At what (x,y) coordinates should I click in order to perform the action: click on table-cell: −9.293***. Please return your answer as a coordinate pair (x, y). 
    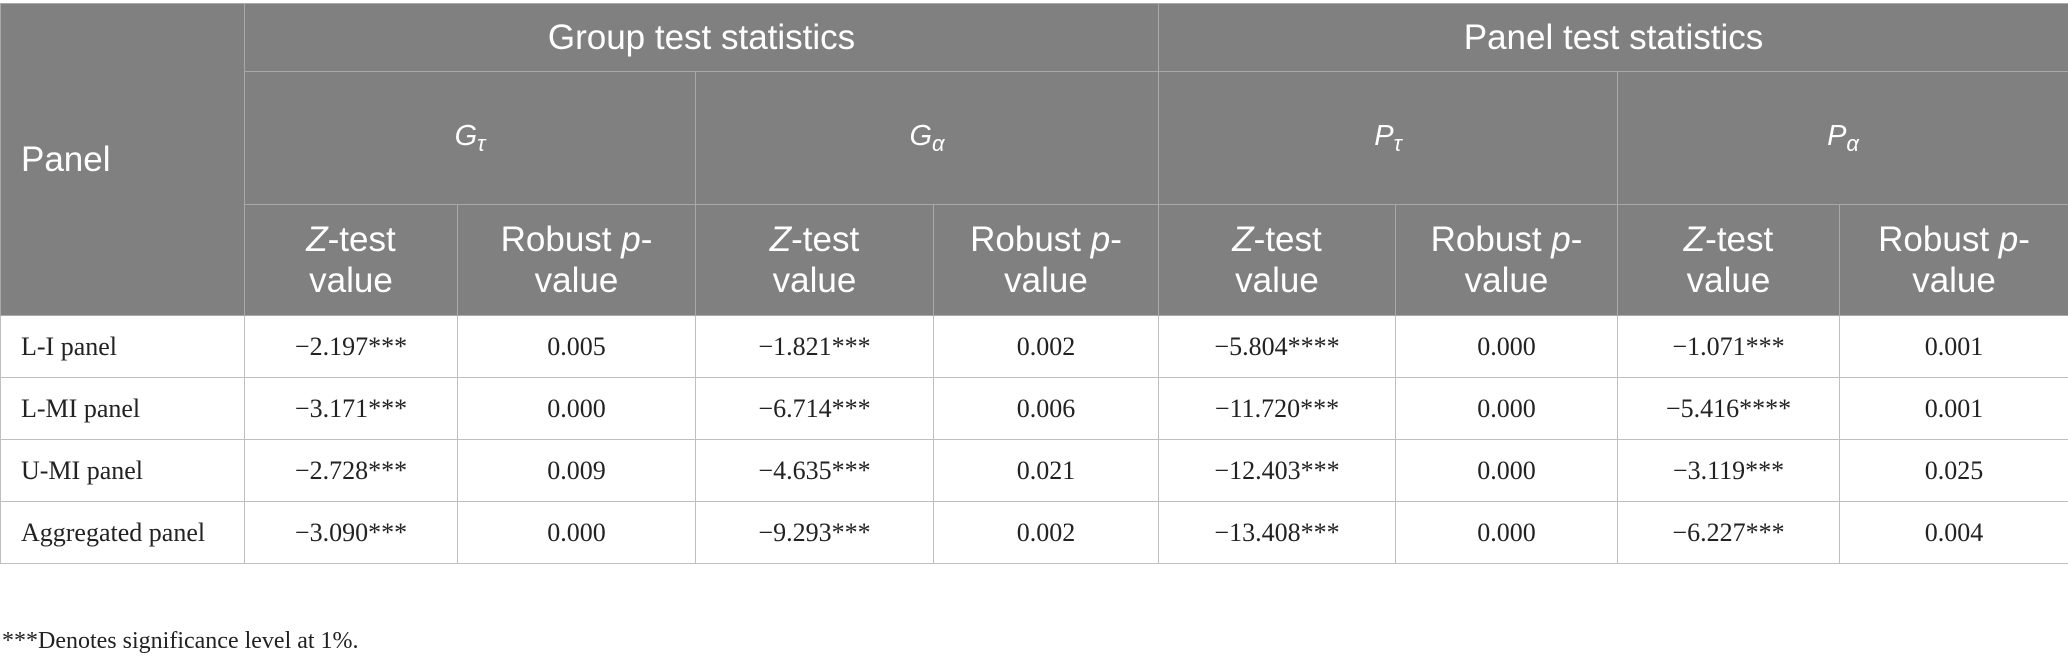
    Looking at the image, I should click on (814, 532).